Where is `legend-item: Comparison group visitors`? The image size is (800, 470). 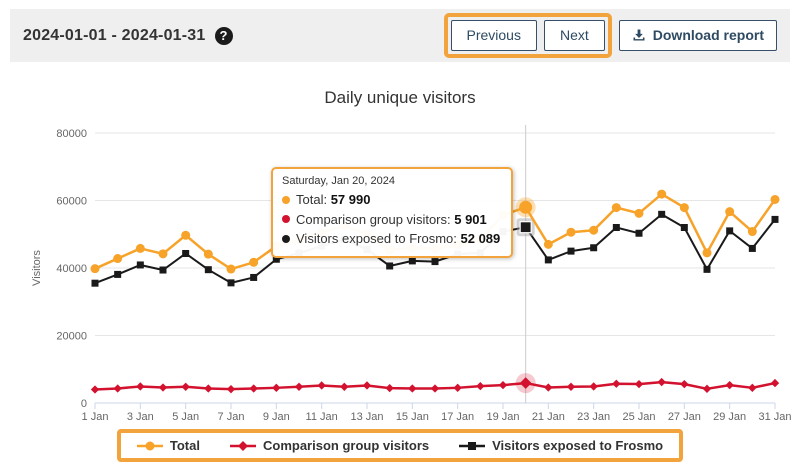
legend-item: Comparison group visitors is located at coordinates (329, 445).